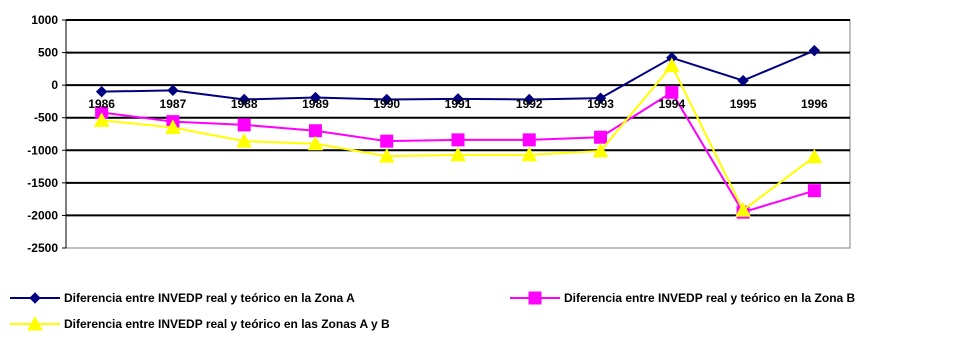  Describe the element at coordinates (47, 134) in the screenshot. I see `y-axis-ticks: 1000 500 0 -500 -1000 -1500 -2000 -2500` at that location.